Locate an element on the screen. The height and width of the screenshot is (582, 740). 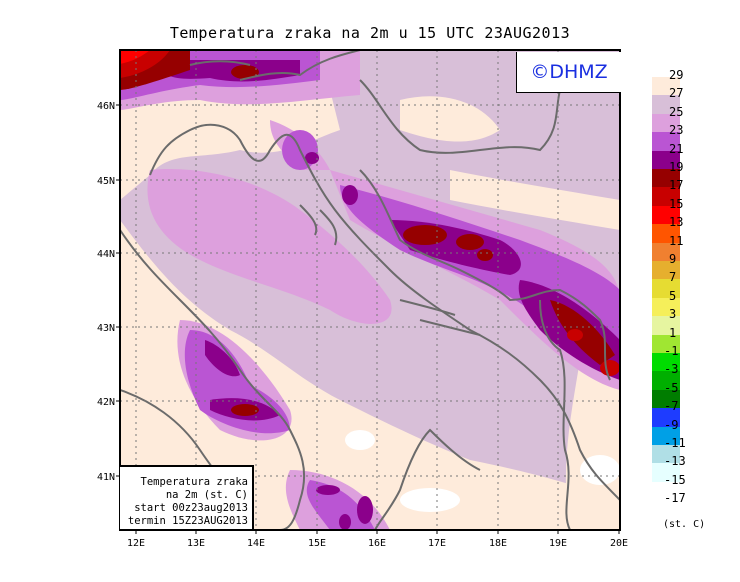
lon-tick: 18E is located at coordinates (498, 543).